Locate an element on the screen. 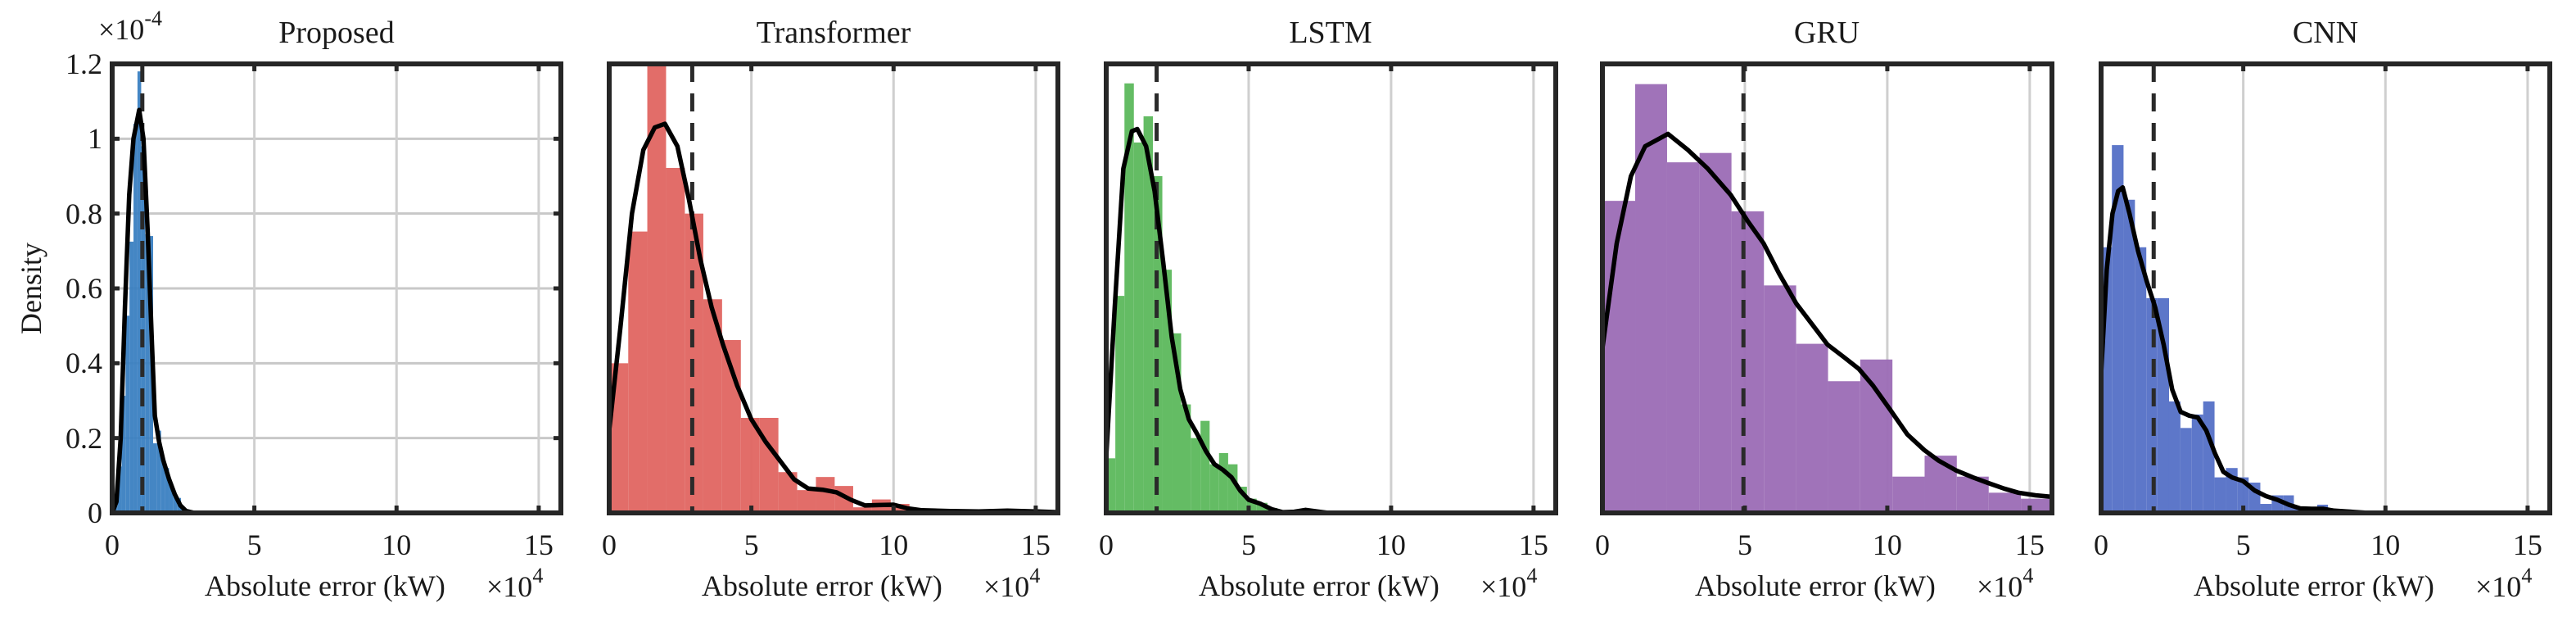 The width and height of the screenshot is (2576, 635). y-multiplier-base: ×10 is located at coordinates (121, 29).